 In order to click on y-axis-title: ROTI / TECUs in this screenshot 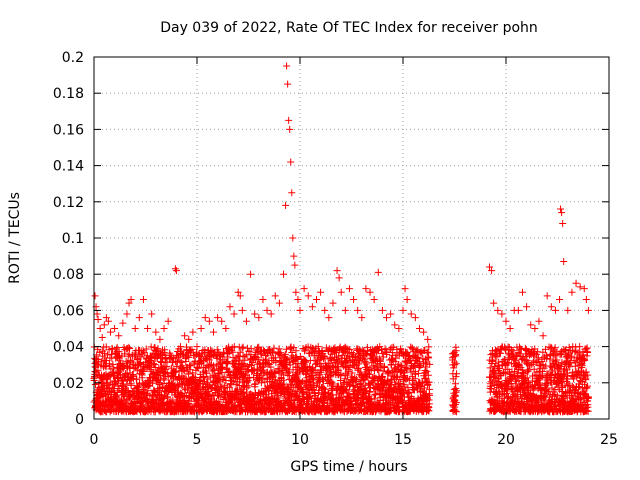, I will do `click(15, 238)`.